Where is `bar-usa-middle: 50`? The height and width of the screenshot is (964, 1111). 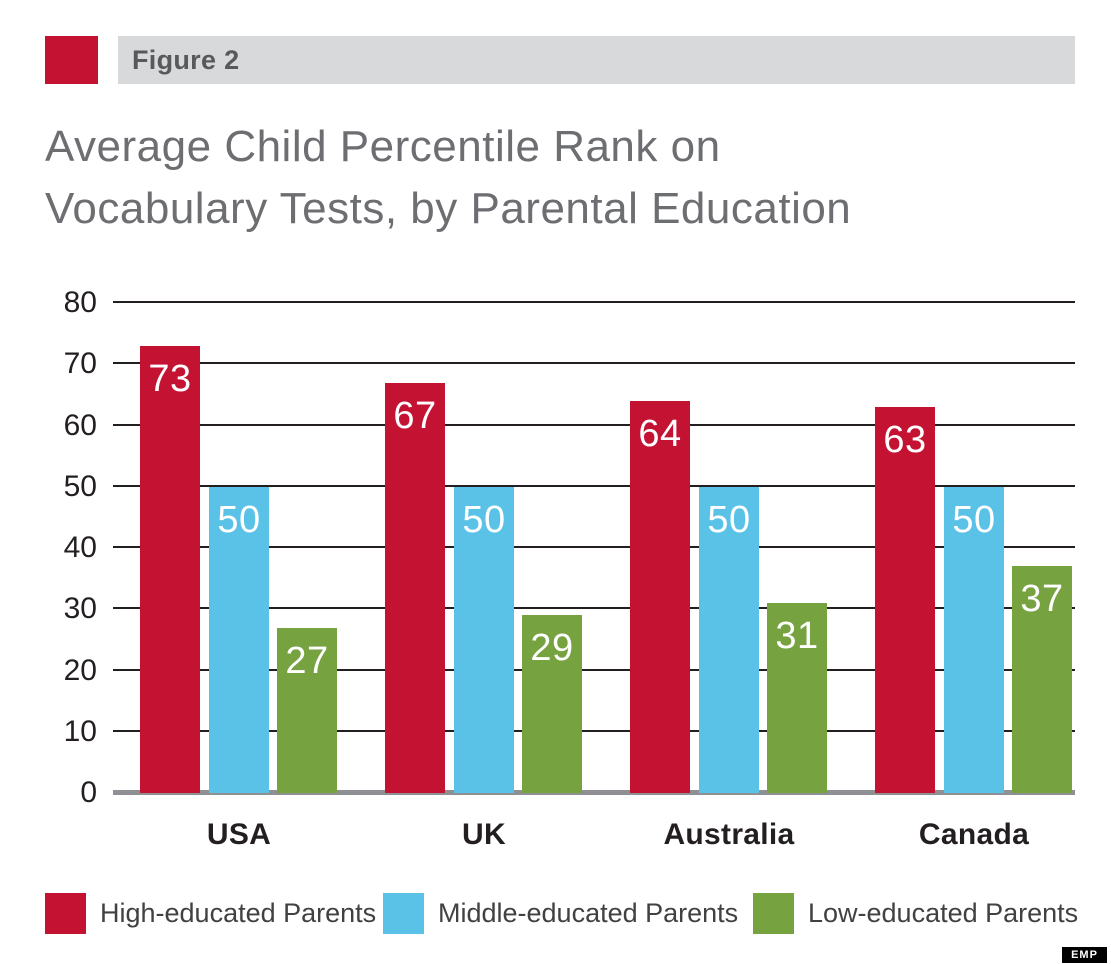 bar-usa-middle: 50 is located at coordinates (239, 640).